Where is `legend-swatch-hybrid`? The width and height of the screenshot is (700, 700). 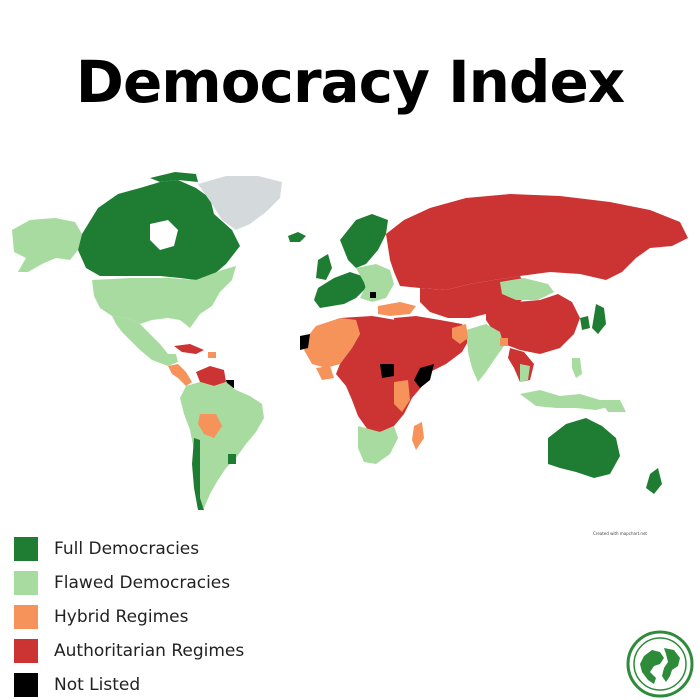 legend-swatch-hybrid is located at coordinates (26, 617).